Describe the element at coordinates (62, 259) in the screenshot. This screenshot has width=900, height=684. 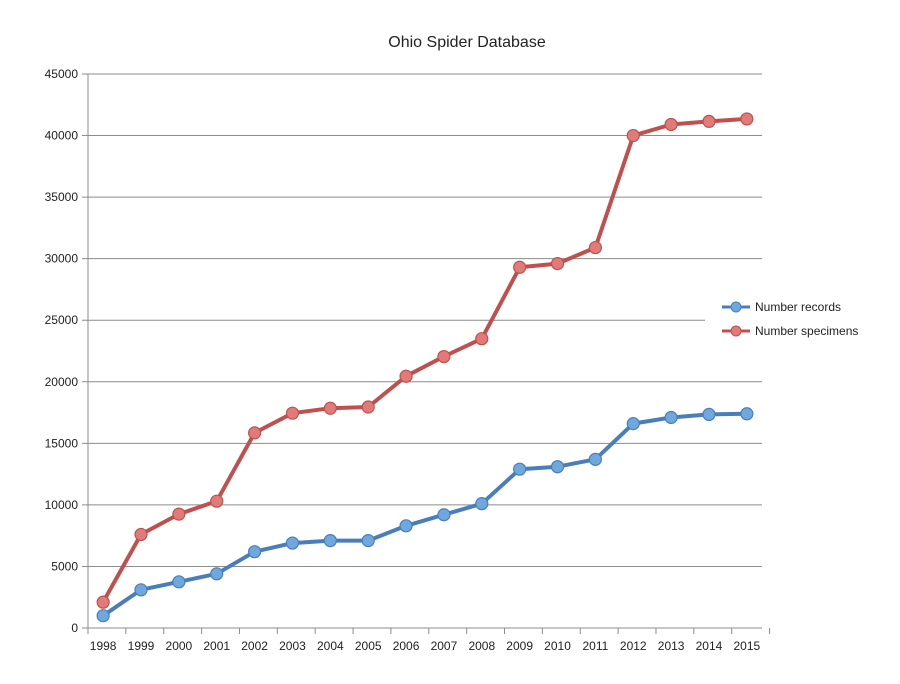
I see `y-tick-label: 30000` at that location.